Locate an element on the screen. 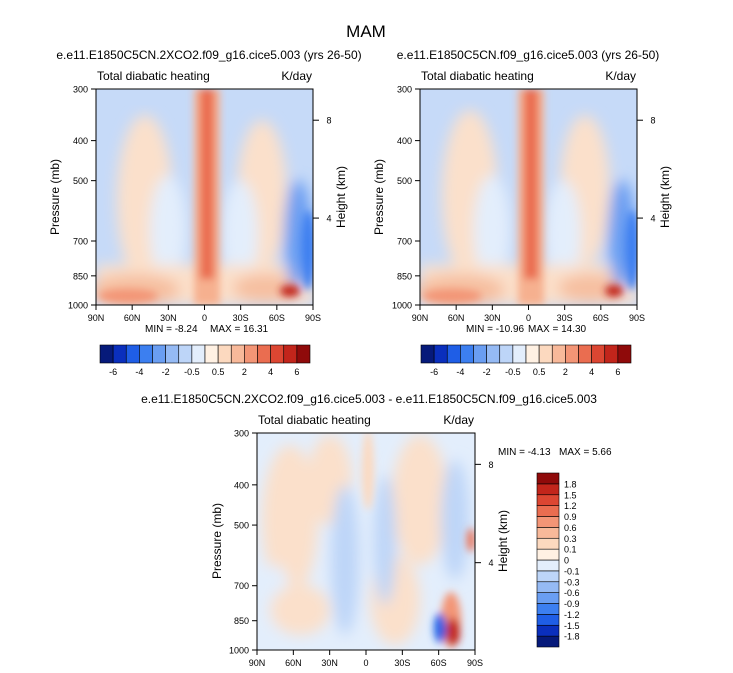  colorbar-label: 1.8 is located at coordinates (570, 484).